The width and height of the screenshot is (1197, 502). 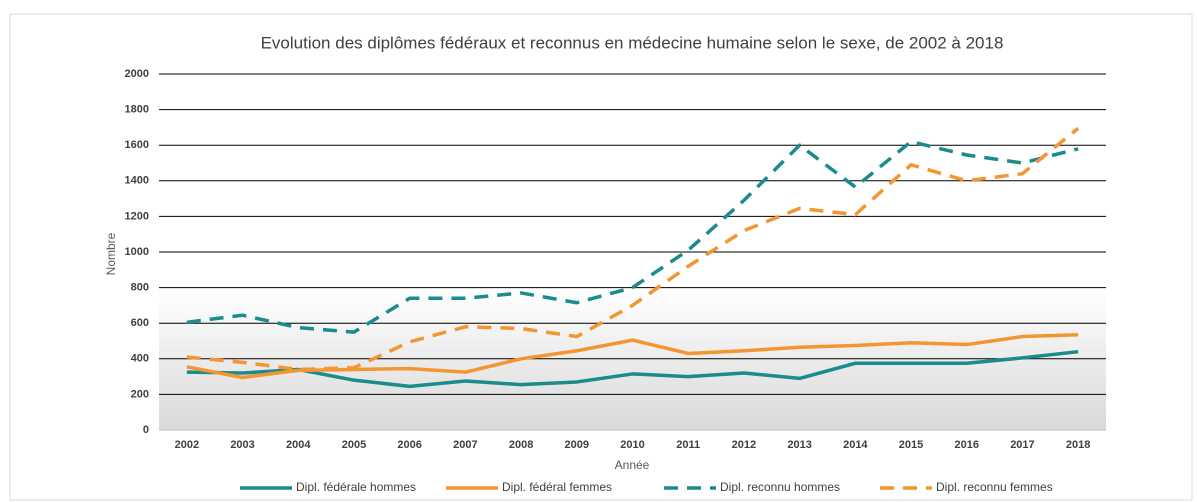 What do you see at coordinates (137, 110) in the screenshot?
I see `y-tick-label: 1800` at bounding box center [137, 110].